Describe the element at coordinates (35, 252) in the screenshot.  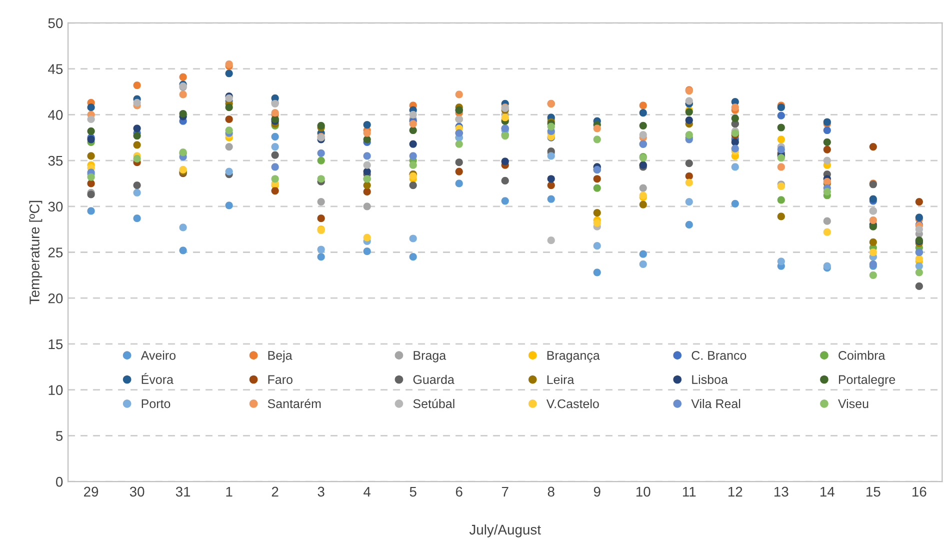
I see `y-axis-title: Temperature [ºC]` at that location.